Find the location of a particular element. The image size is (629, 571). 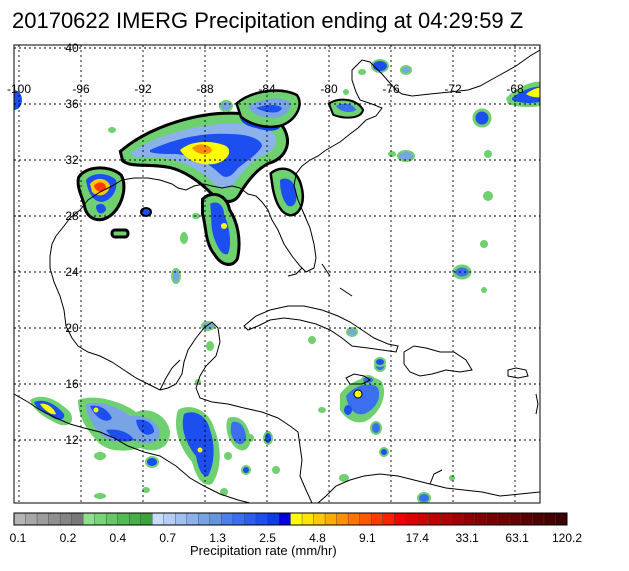

longitude-label: -68 is located at coordinates (515, 89).